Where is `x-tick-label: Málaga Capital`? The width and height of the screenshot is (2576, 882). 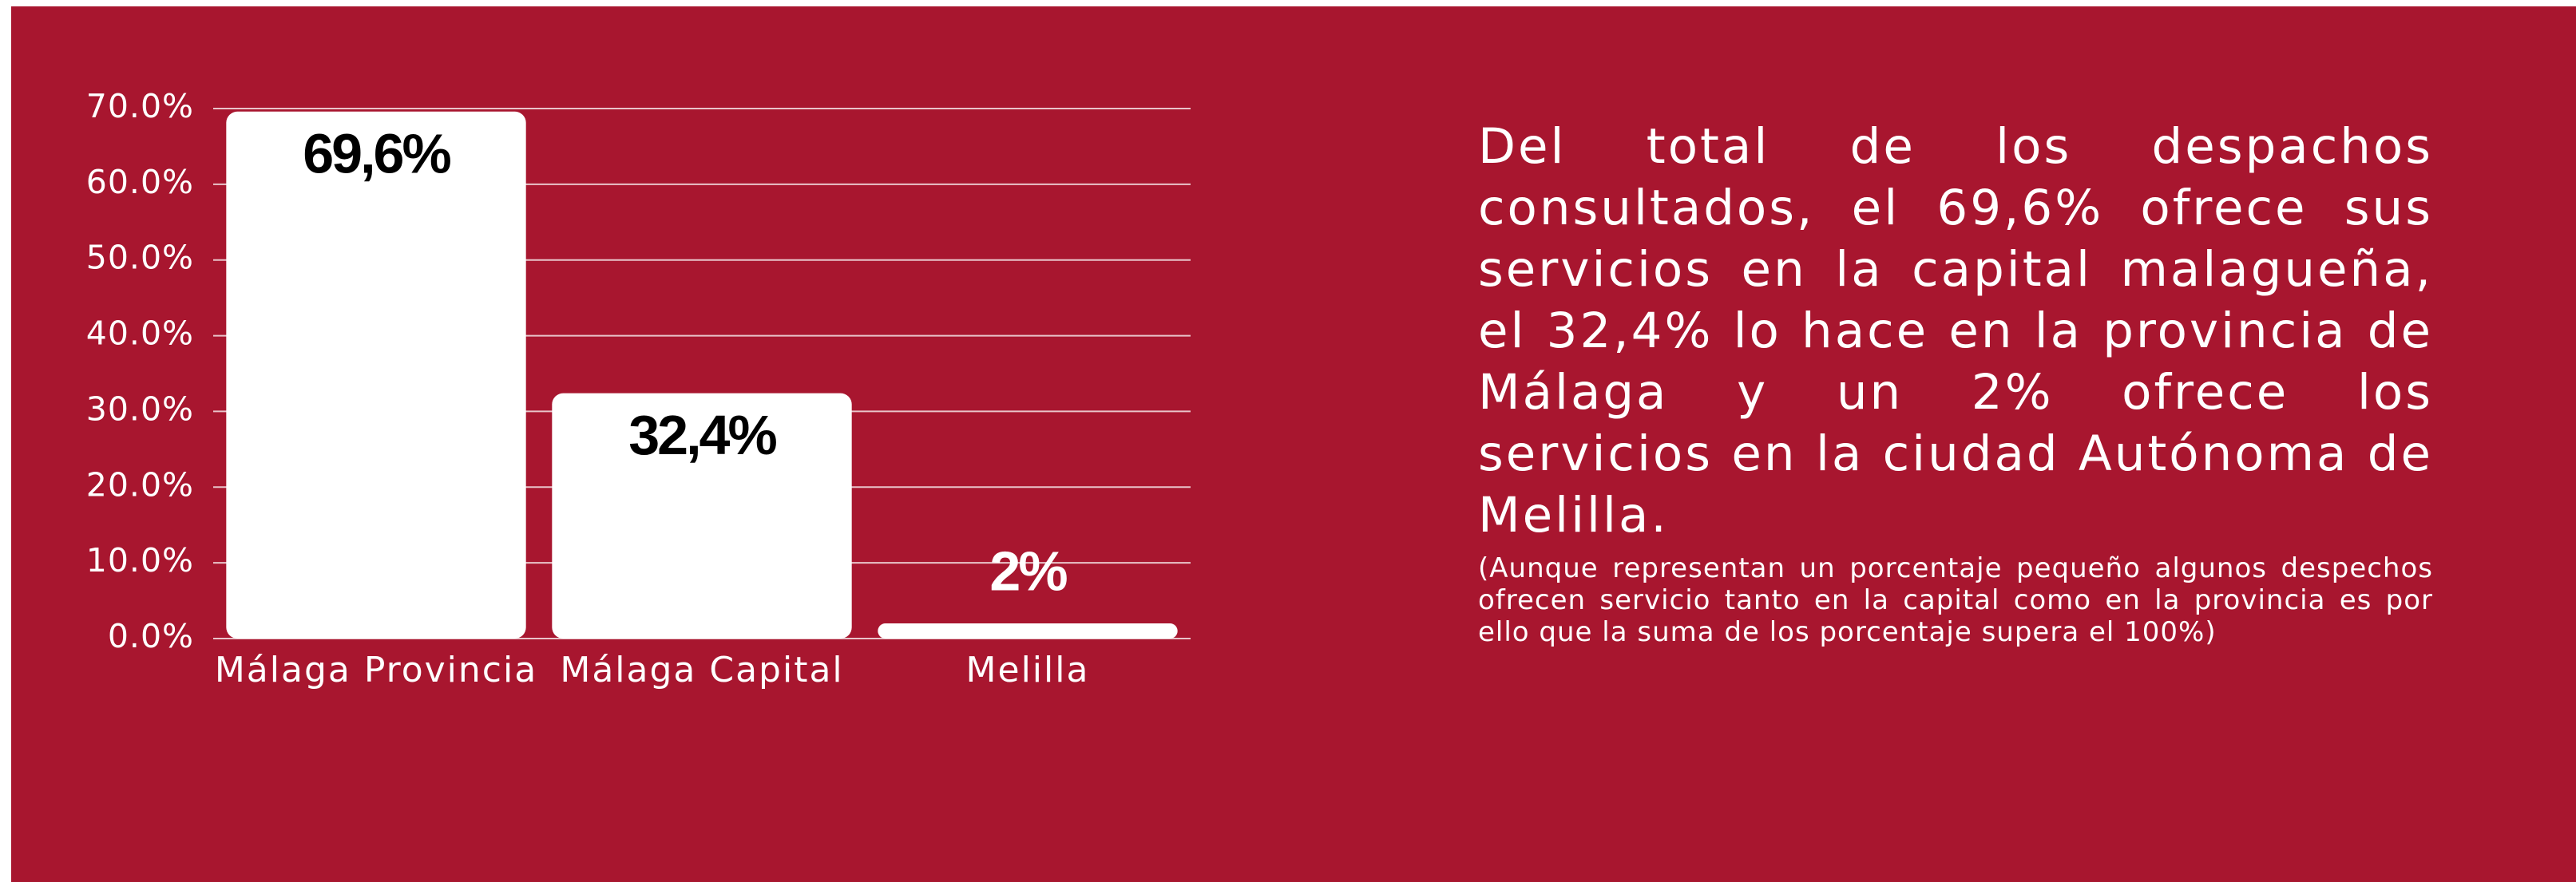
x-tick-label: Málaga Capital is located at coordinates (701, 670).